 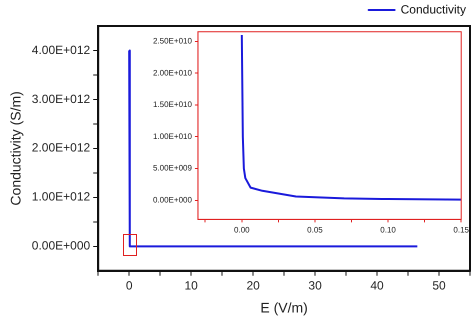 What do you see at coordinates (439, 285) in the screenshot?
I see `x-tick-label: 50` at bounding box center [439, 285].